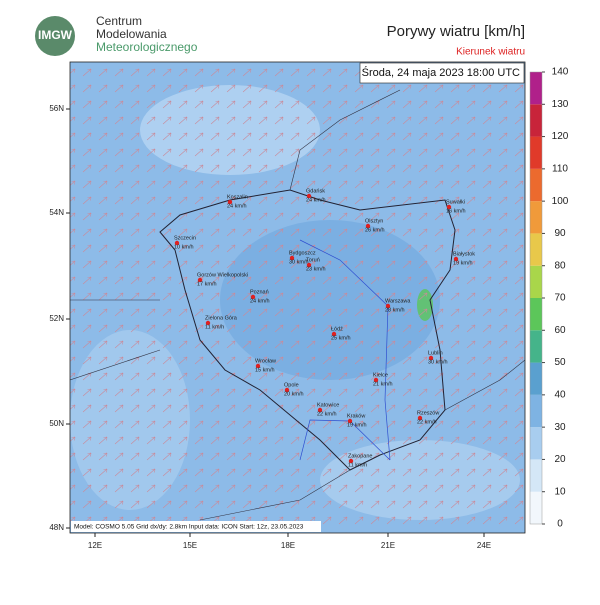 The height and width of the screenshot is (605, 600). I want to click on colorbar-label: 10, so click(560, 491).